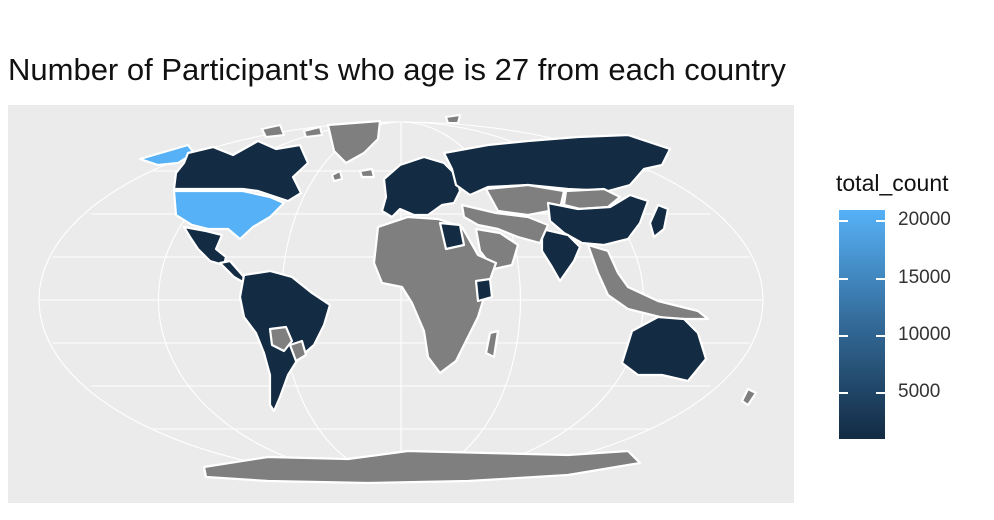  I want to click on country-mexico, so click(205, 246).